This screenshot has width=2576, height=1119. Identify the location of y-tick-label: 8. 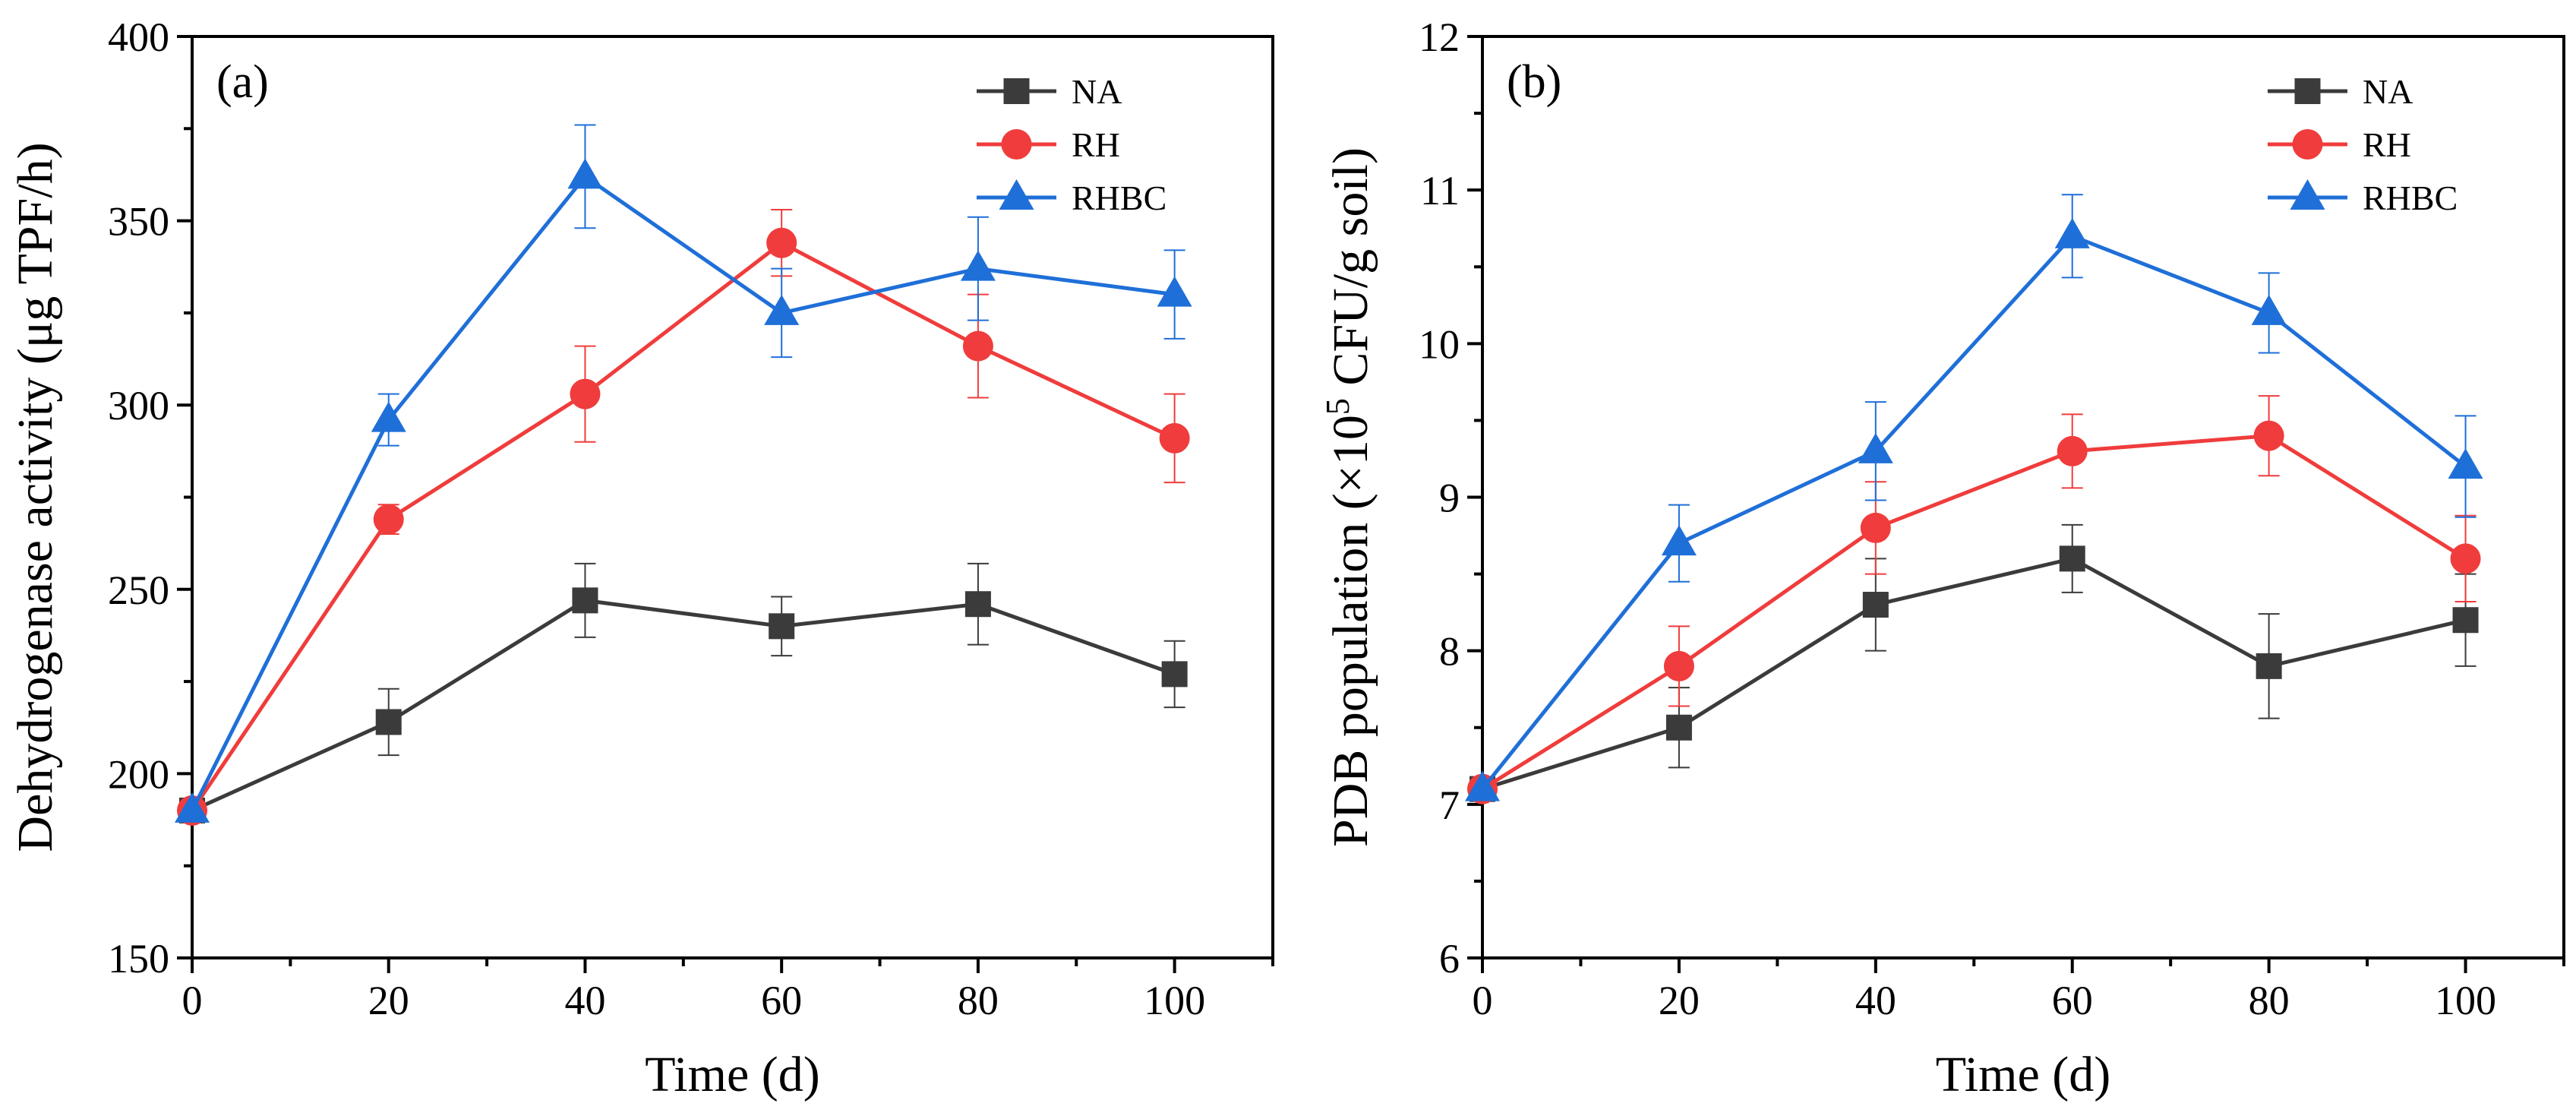
(1449, 652).